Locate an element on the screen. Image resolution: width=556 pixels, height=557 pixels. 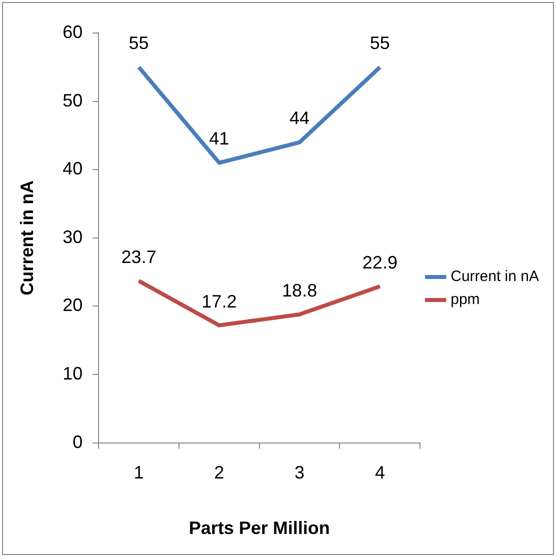
data-label: 44 is located at coordinates (300, 118).